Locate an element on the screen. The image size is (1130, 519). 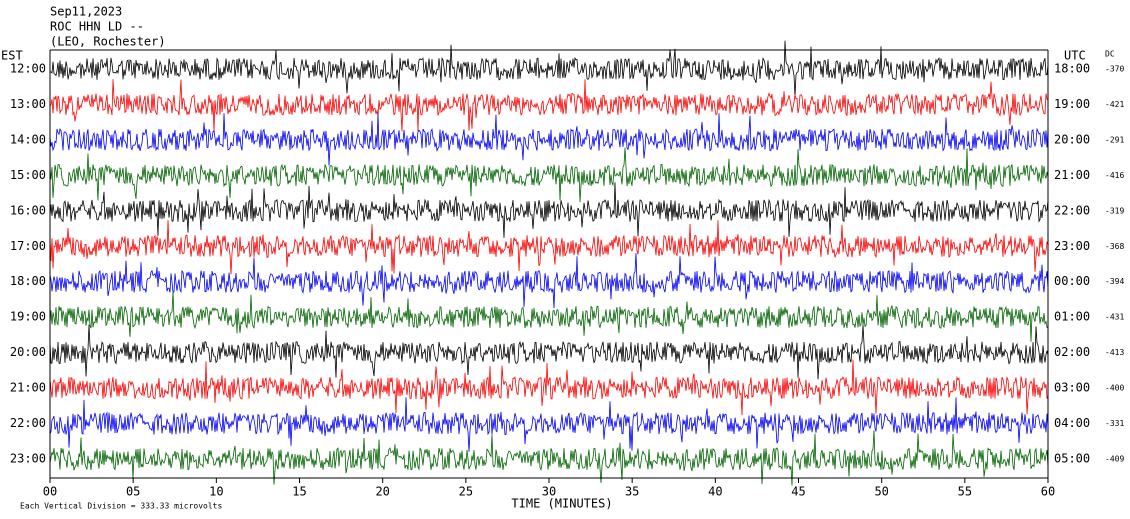
x-tick-label: 50 is located at coordinates (881, 492).